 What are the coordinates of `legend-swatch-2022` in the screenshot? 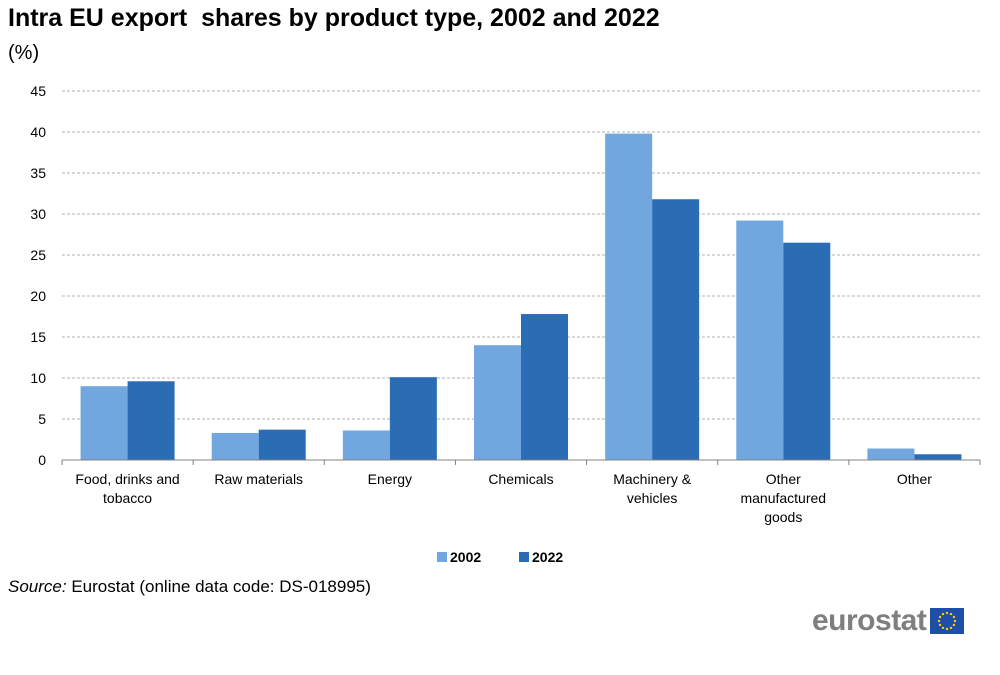 It's located at (524, 557).